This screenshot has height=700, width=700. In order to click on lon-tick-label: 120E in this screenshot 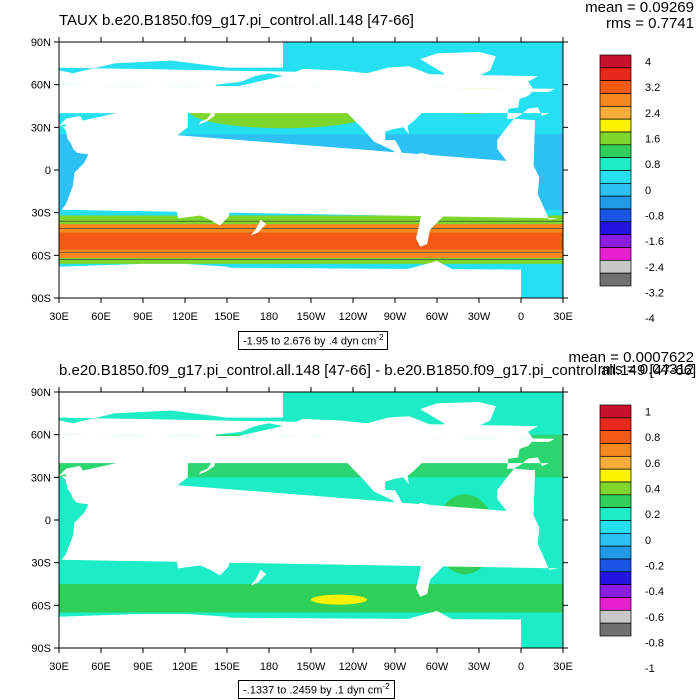, I will do `click(185, 667)`.